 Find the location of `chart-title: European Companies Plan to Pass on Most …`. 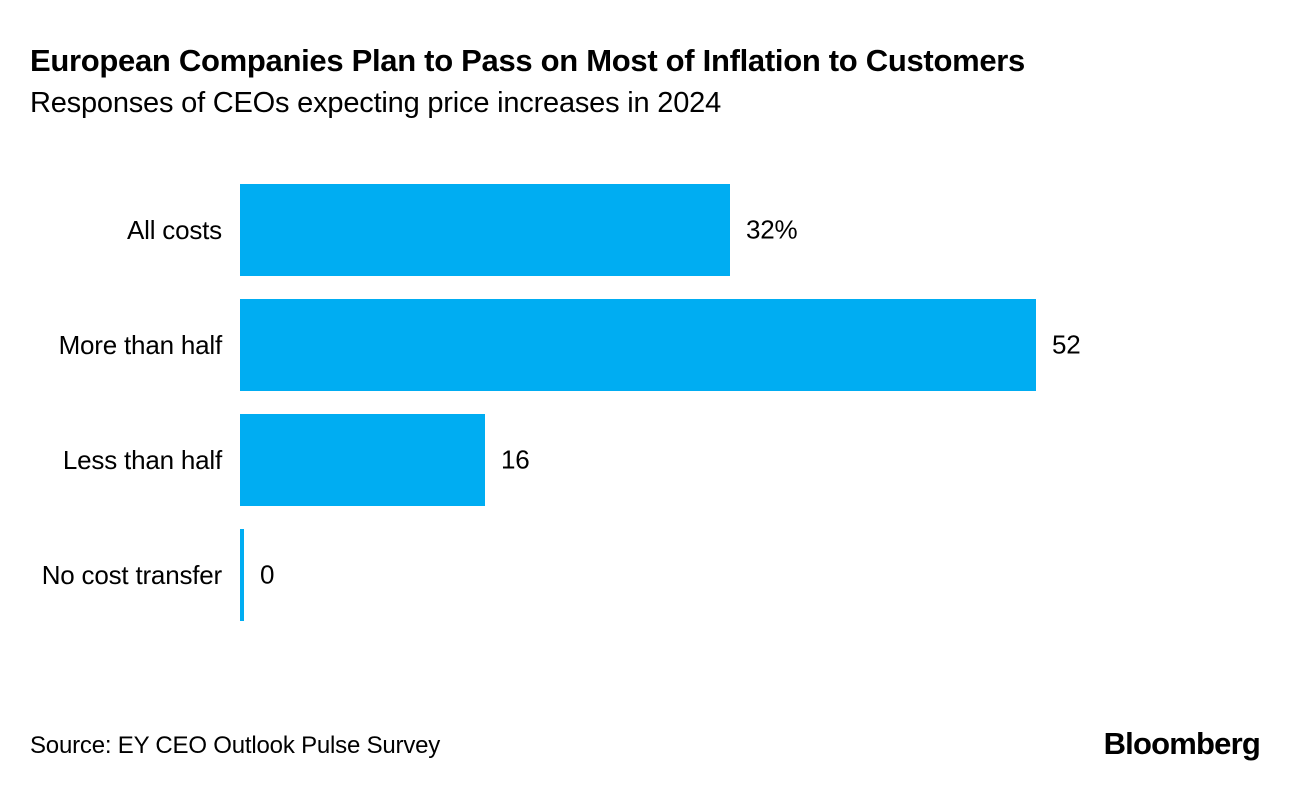

chart-title: European Companies Plan to Pass on Most … is located at coordinates (527, 60).